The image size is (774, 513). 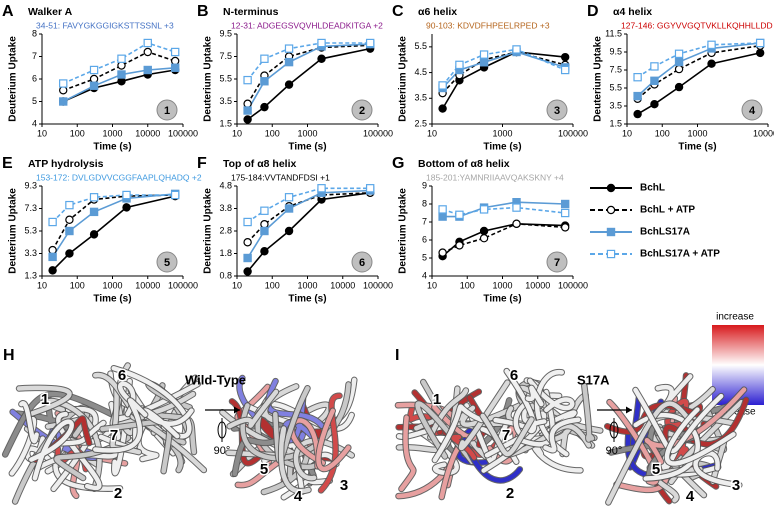 What do you see at coordinates (437, 12) in the screenshot?
I see `chart-title: α6 helix` at bounding box center [437, 12].